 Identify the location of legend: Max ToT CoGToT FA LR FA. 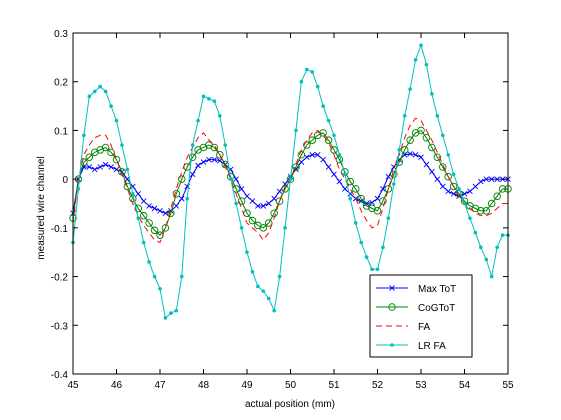
(421, 316).